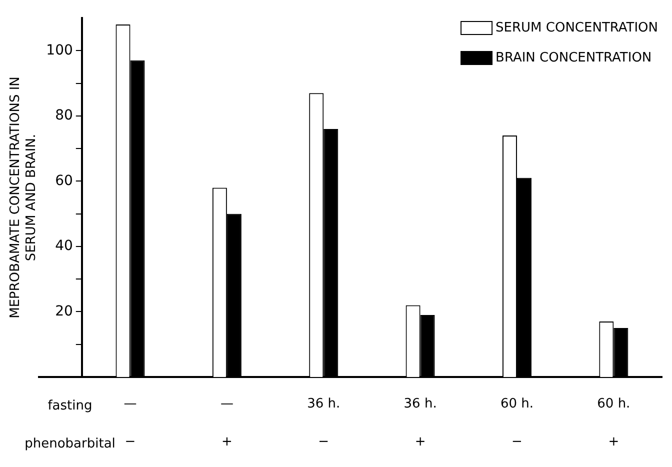 The width and height of the screenshot is (672, 467). I want to click on y-tick-label: 20, so click(64, 311).